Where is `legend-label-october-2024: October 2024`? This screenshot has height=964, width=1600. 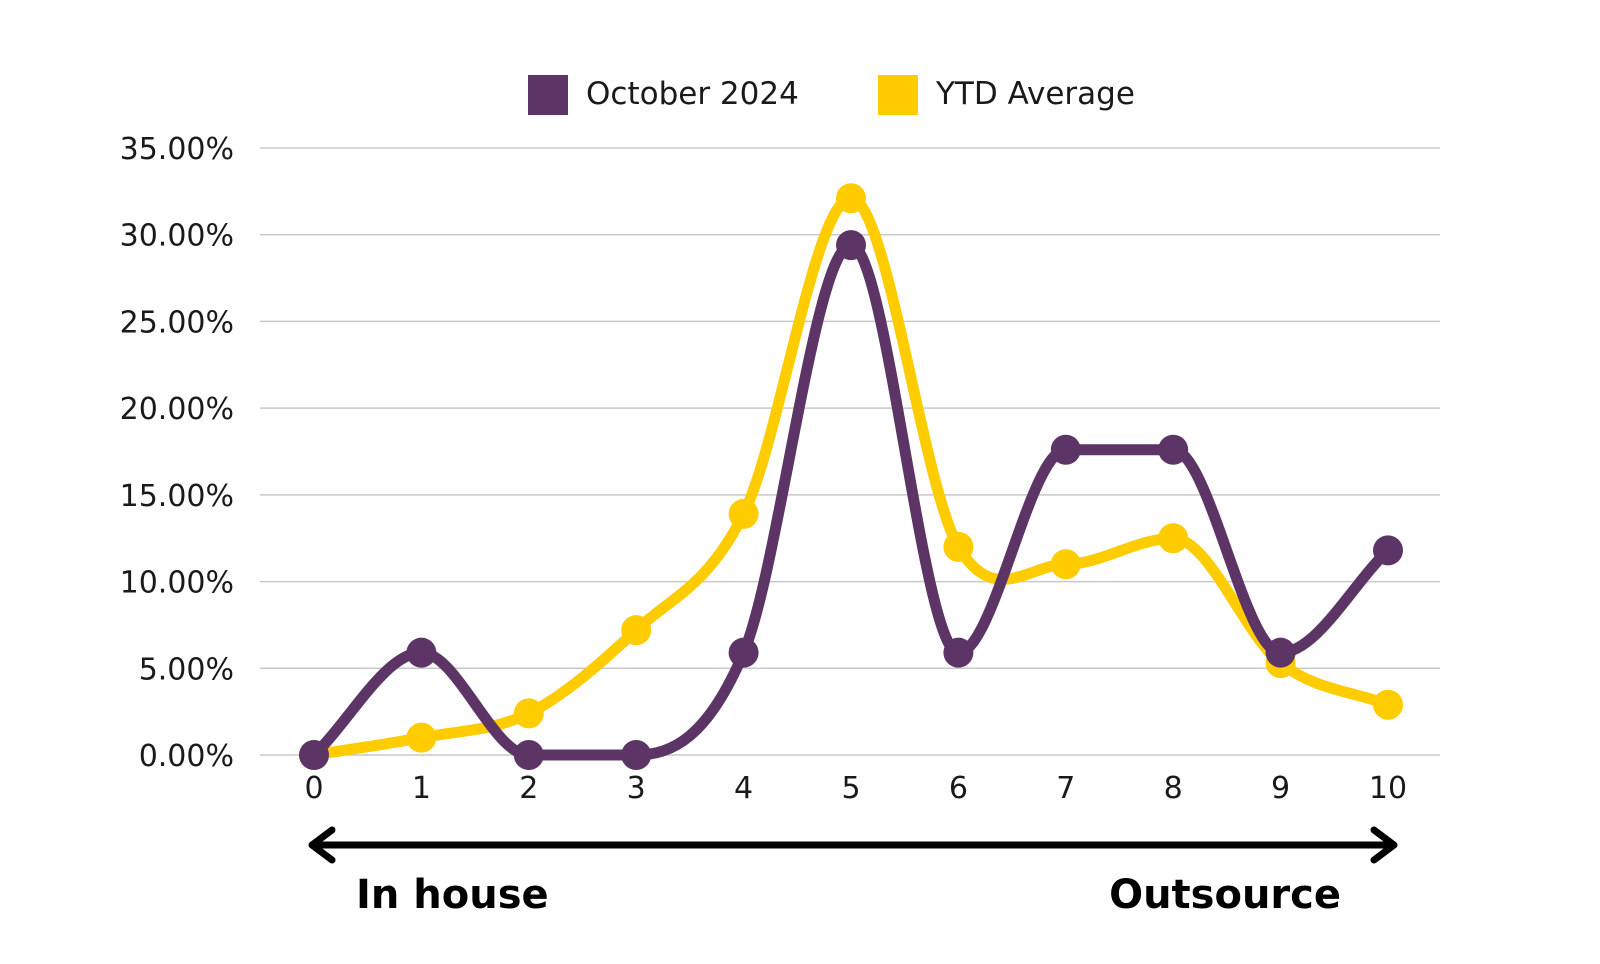 legend-label-october-2024: October 2024 is located at coordinates (692, 94).